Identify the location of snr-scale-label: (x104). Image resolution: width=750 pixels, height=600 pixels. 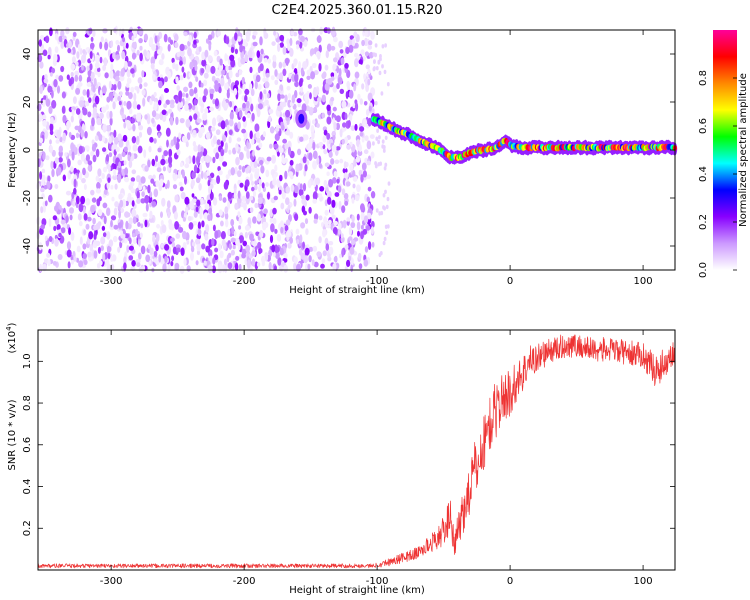
(11, 337).